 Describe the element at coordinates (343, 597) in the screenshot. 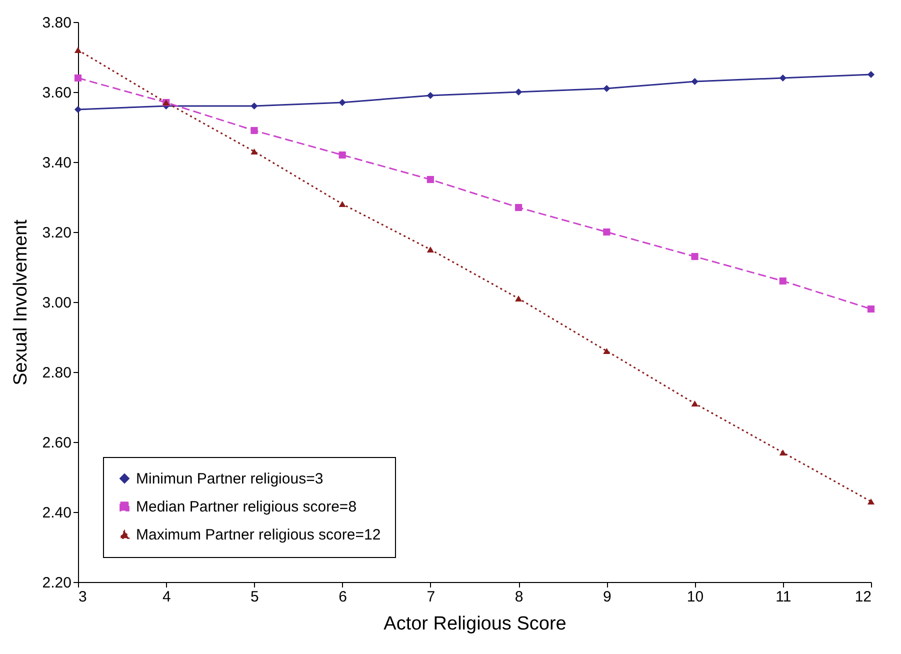

I see `x-tick-label: 6` at that location.